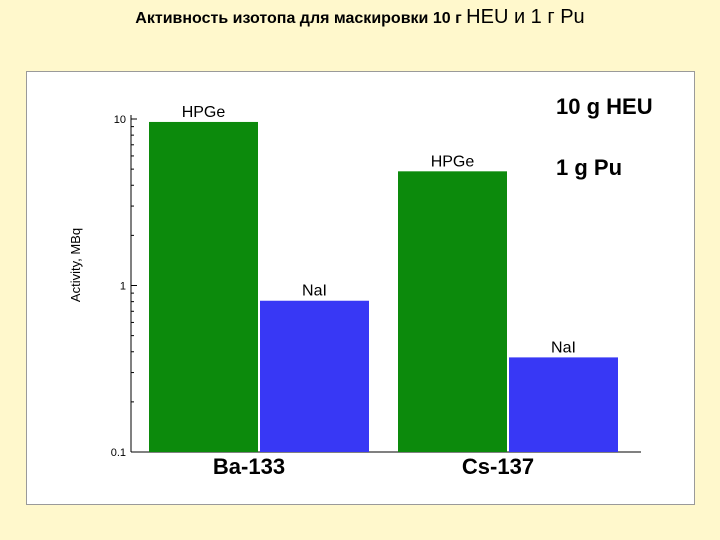 This screenshot has width=720, height=540. Describe the element at coordinates (249, 466) in the screenshot. I see `category-label: Ba-133` at that location.